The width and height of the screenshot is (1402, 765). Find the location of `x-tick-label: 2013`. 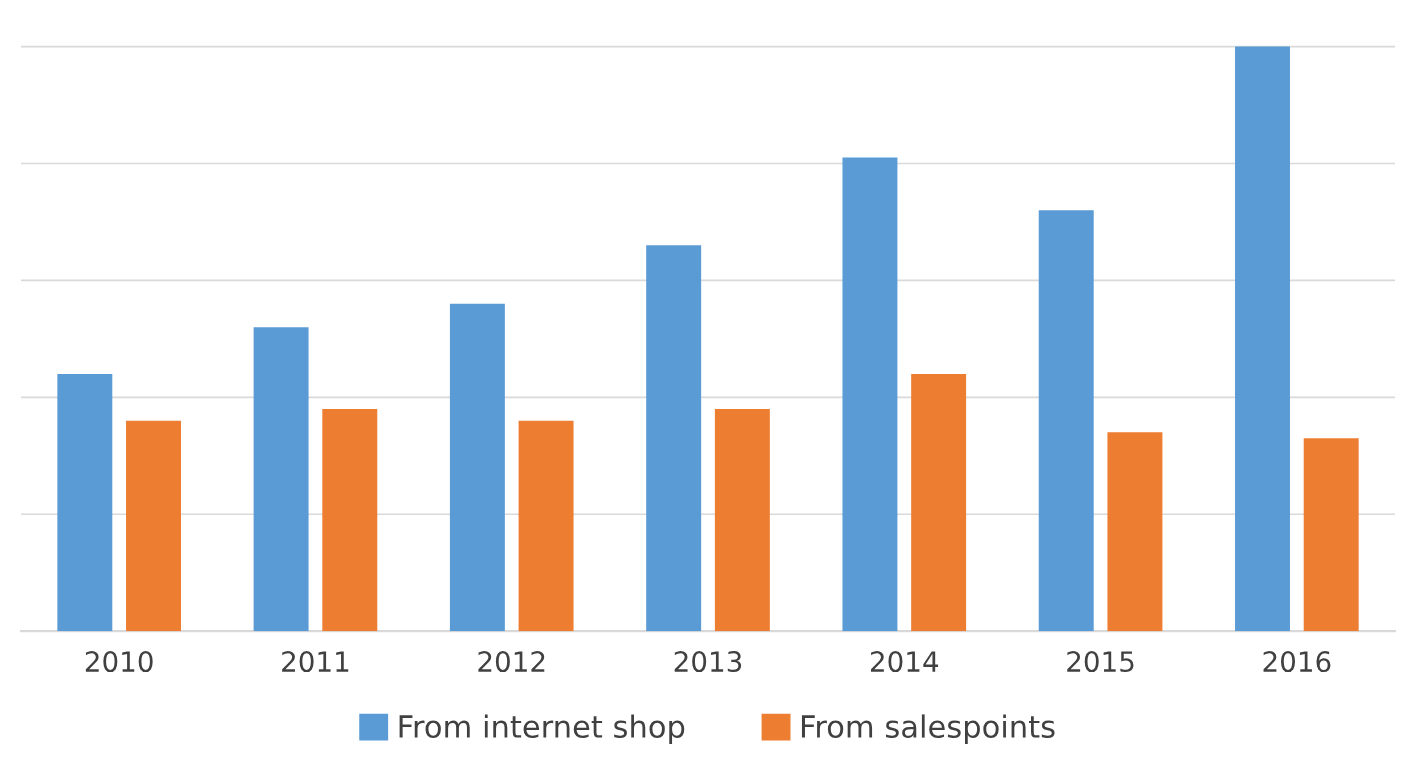

x-tick-label: 2013 is located at coordinates (708, 662).